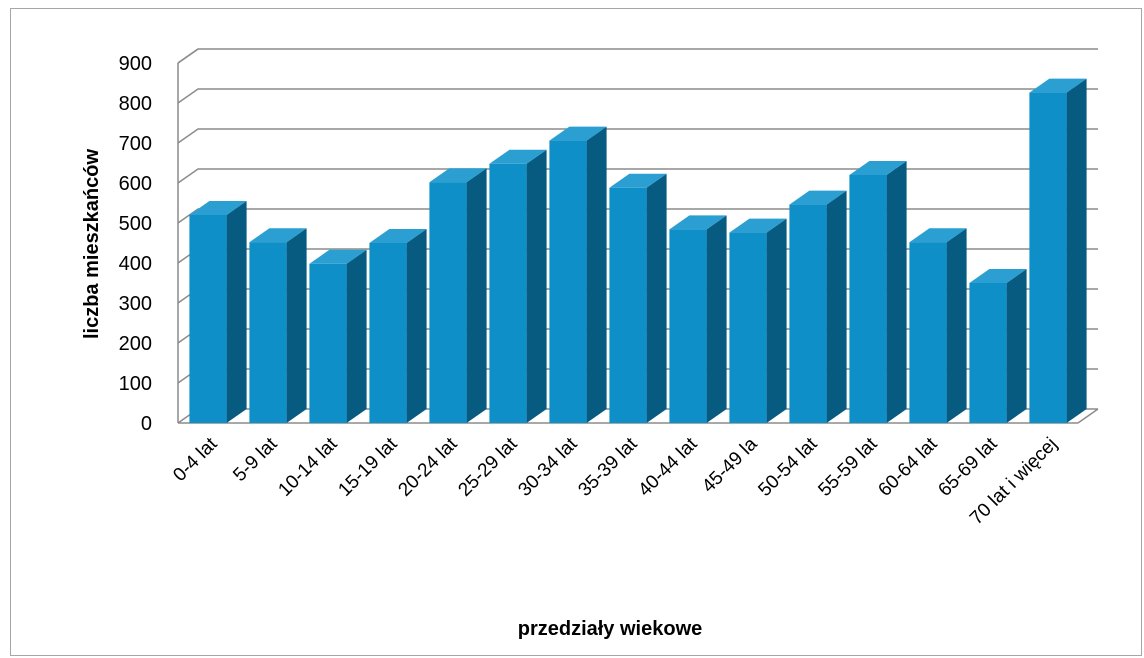  I want to click on x-tick-label: 5-9 lat, so click(255, 459).